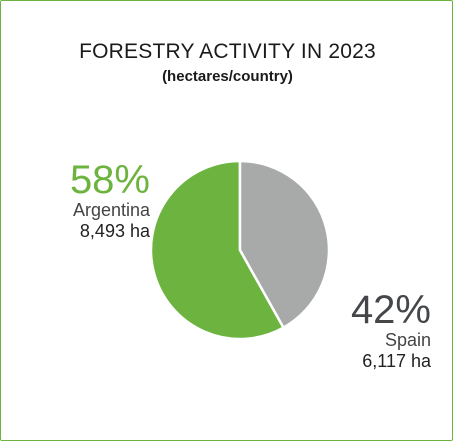 Image resolution: width=455 pixels, height=444 pixels. What do you see at coordinates (227, 76) in the screenshot?
I see `chart-subtitle: (hectares/country)` at bounding box center [227, 76].